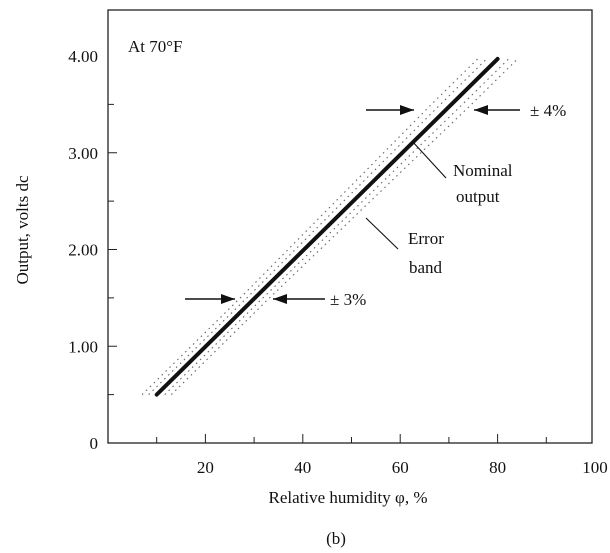 The image size is (610, 553). I want to click on x-tick-label: 20, so click(205, 467).